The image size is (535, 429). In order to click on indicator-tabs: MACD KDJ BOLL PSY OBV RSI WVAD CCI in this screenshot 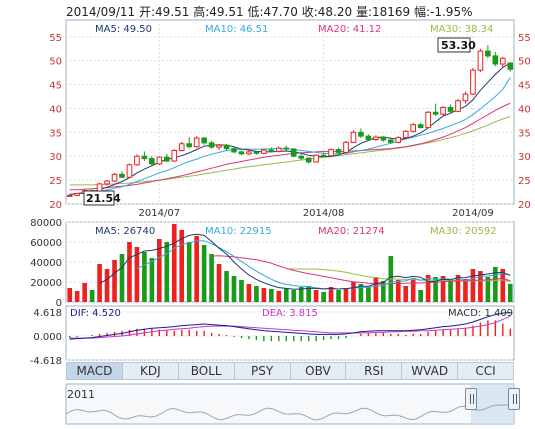, I will do `click(290, 371)`.